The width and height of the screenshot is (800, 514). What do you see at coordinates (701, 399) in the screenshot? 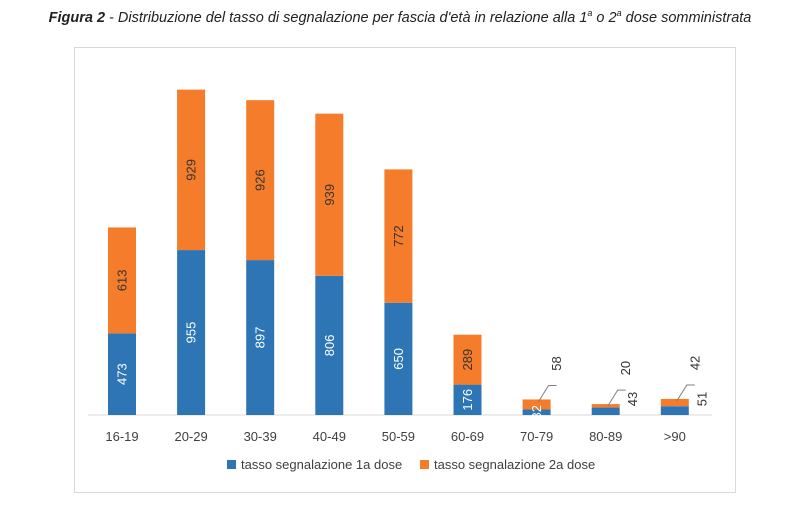
I see `data-label-1a-dose: 51` at bounding box center [701, 399].